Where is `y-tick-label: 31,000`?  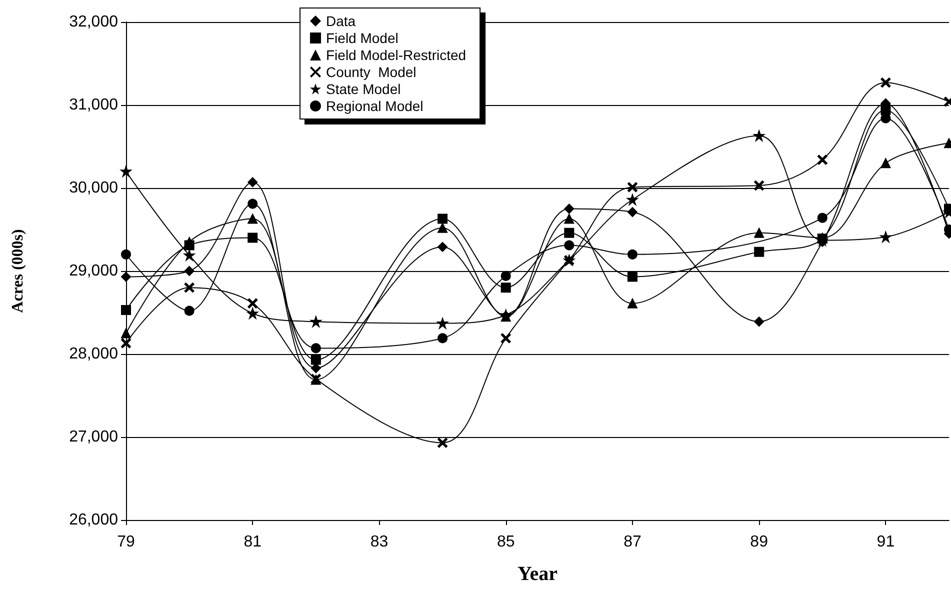
y-tick-label: 31,000 is located at coordinates (93, 105).